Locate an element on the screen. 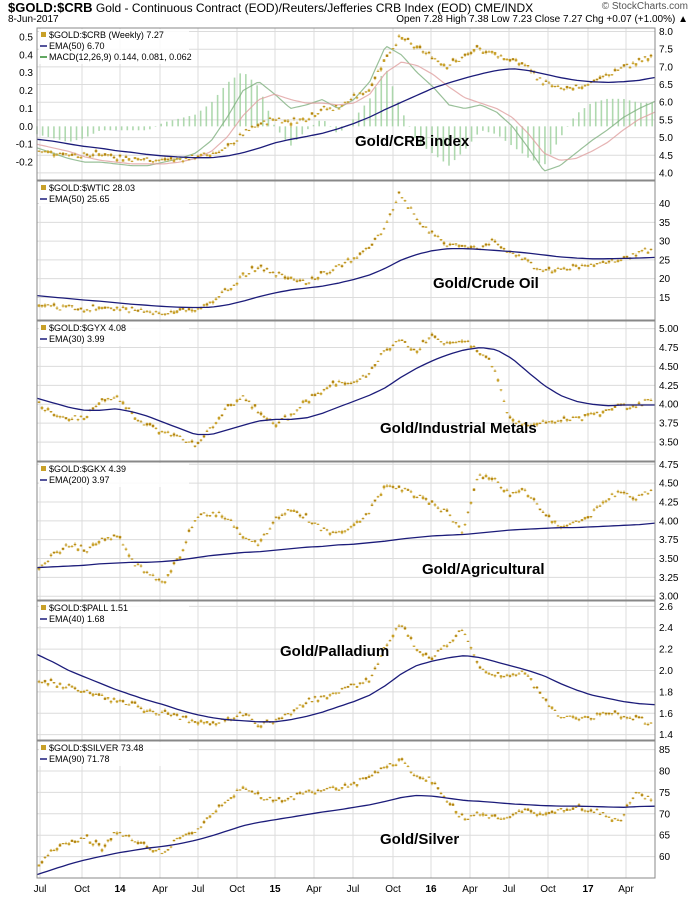 Image resolution: width=700 pixels, height=900 pixels. y-tick-label: 1.8 is located at coordinates (666, 692).